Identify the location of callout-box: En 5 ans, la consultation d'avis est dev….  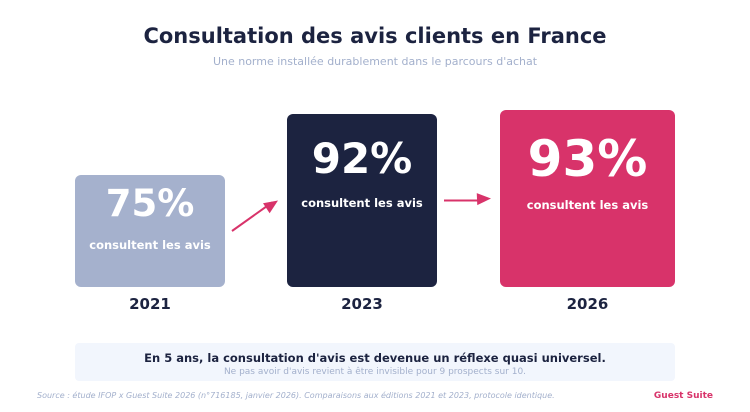
(375, 362).